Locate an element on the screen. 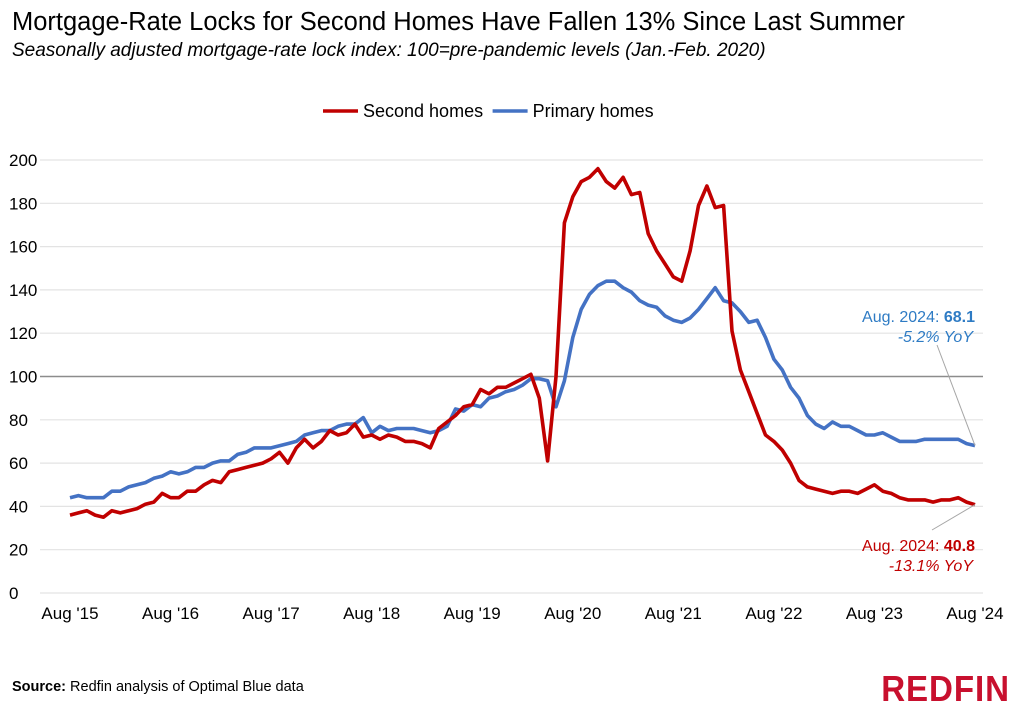 The width and height of the screenshot is (1024, 711). y-tick-label: 120 is located at coordinates (23, 333).